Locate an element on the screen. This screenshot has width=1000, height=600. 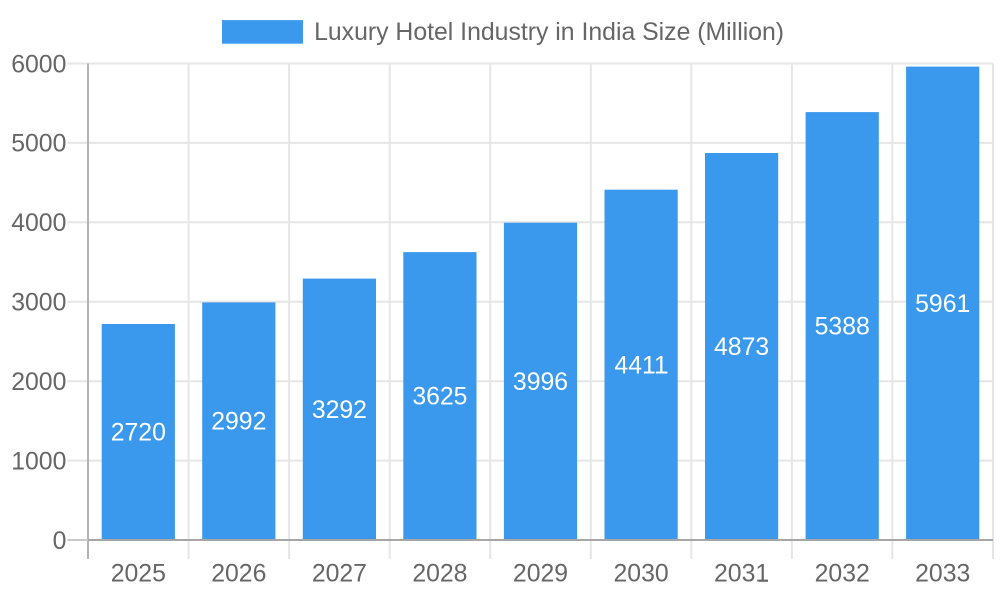
svg-text: 4411 is located at coordinates (640, 365).